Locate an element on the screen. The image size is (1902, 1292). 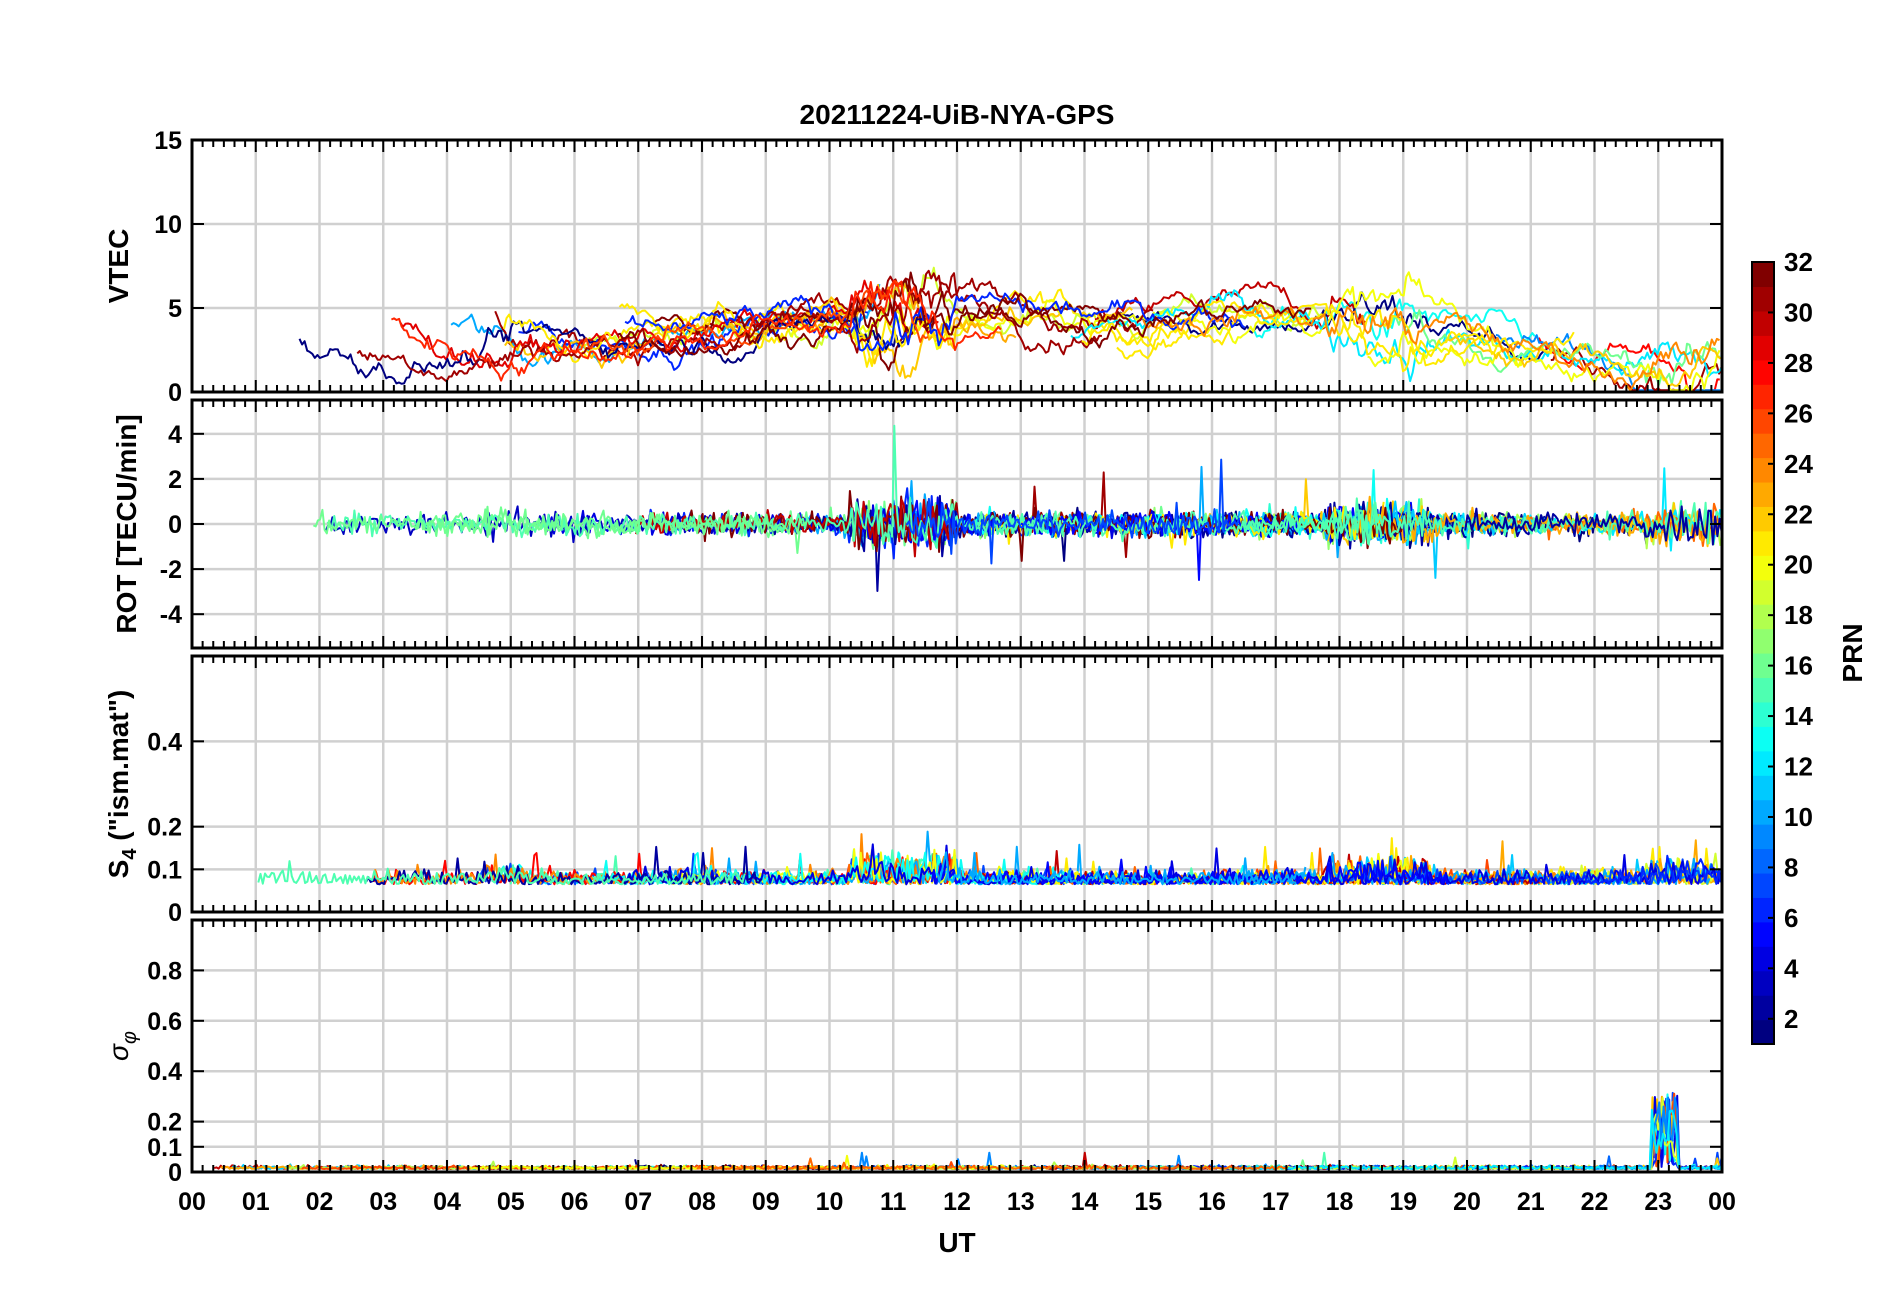
x-tick-label: 15 is located at coordinates (1148, 1202).